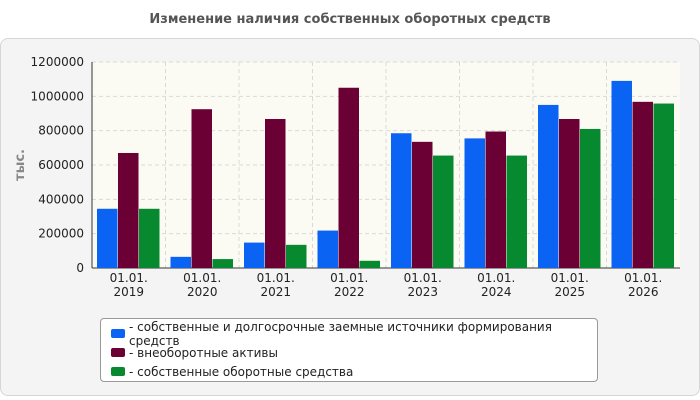  I want to click on y-tick-label: 0, so click(80, 268).